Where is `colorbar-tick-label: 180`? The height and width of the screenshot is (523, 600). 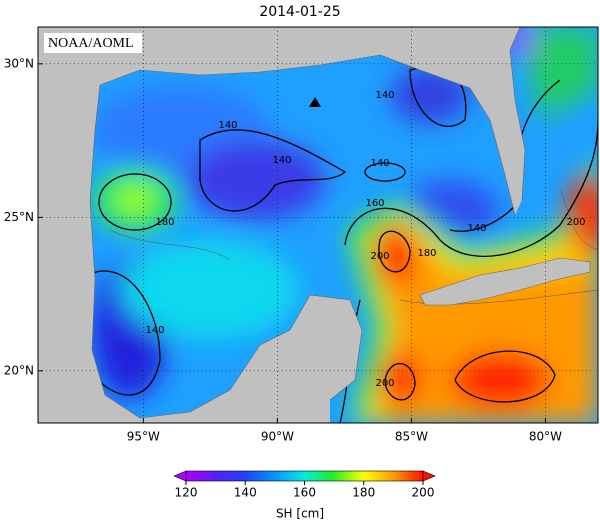 colorbar-tick-label: 180 is located at coordinates (363, 493).